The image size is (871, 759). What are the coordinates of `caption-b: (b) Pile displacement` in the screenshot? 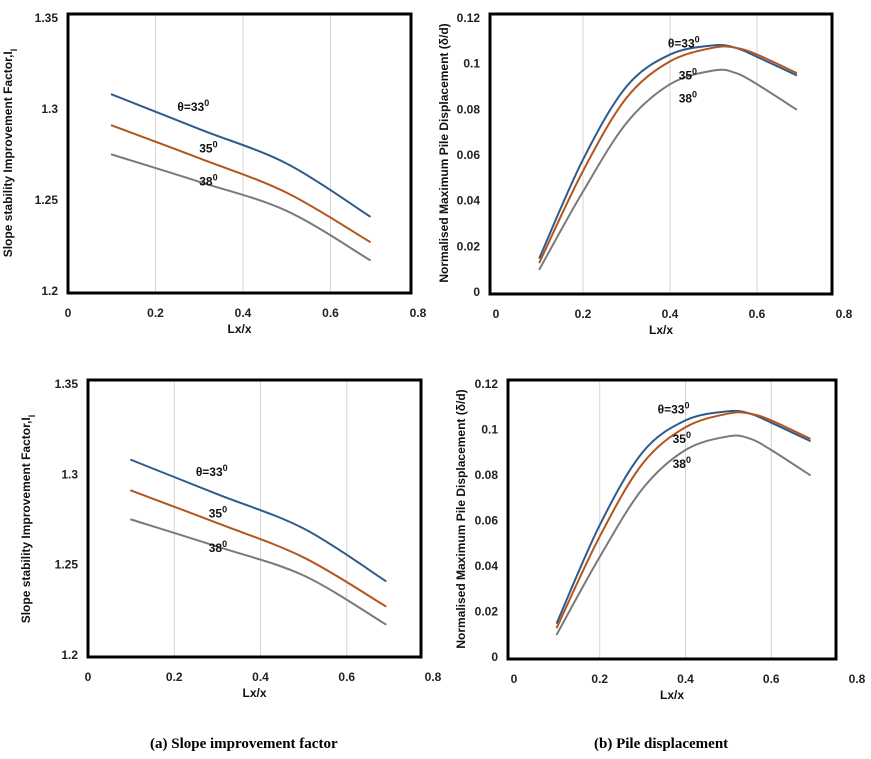 It's located at (661, 744).